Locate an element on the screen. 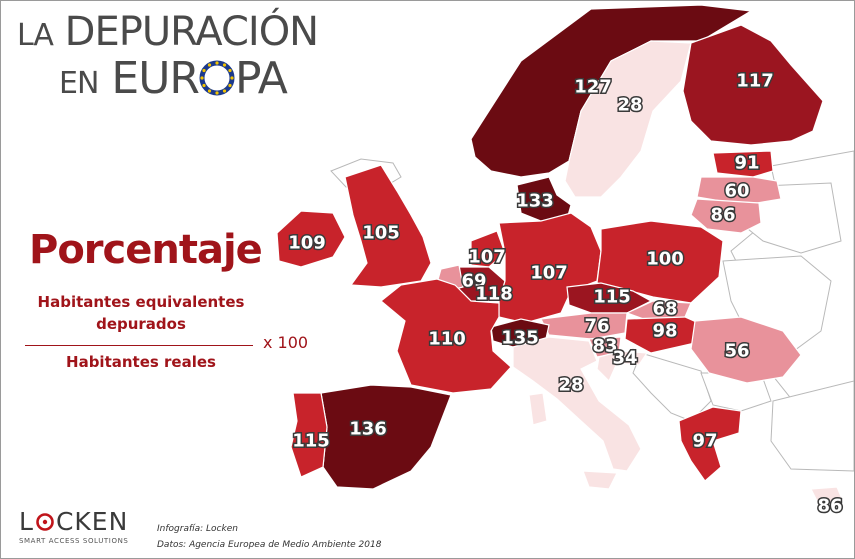 The image size is (855, 559). logo-letters-rest: CKEN is located at coordinates (92, 521).